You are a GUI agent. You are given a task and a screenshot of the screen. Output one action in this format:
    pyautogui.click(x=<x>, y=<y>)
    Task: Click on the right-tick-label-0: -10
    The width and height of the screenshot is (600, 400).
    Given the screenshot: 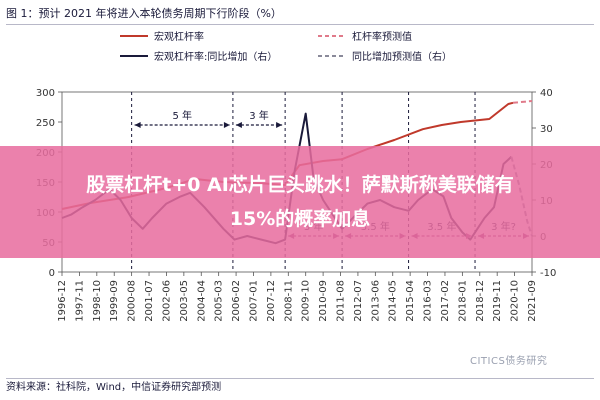 What is the action you would take?
    pyautogui.click(x=548, y=273)
    